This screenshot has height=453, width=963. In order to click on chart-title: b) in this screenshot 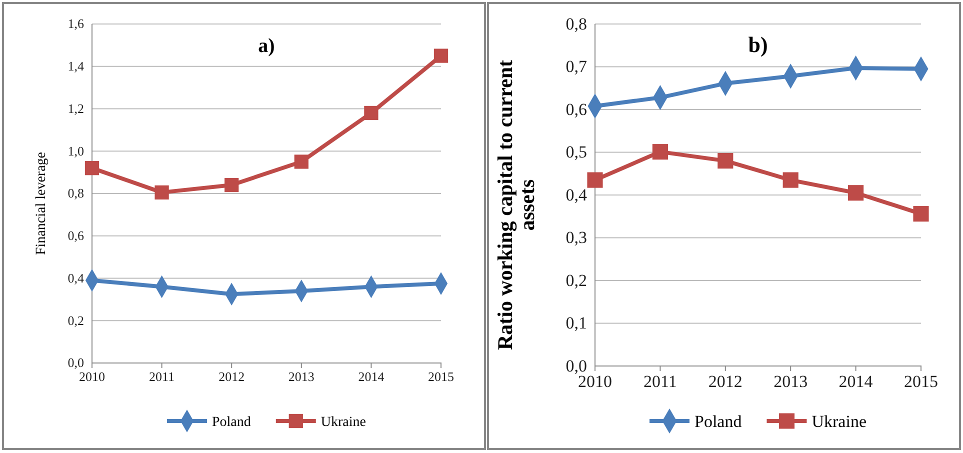, I will do `click(758, 44)`.